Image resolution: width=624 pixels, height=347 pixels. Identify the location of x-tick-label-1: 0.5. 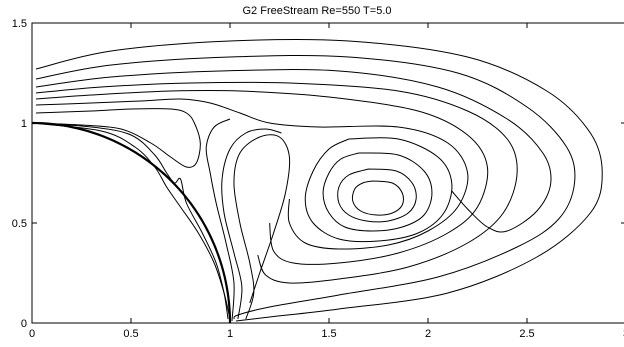
(130, 334).